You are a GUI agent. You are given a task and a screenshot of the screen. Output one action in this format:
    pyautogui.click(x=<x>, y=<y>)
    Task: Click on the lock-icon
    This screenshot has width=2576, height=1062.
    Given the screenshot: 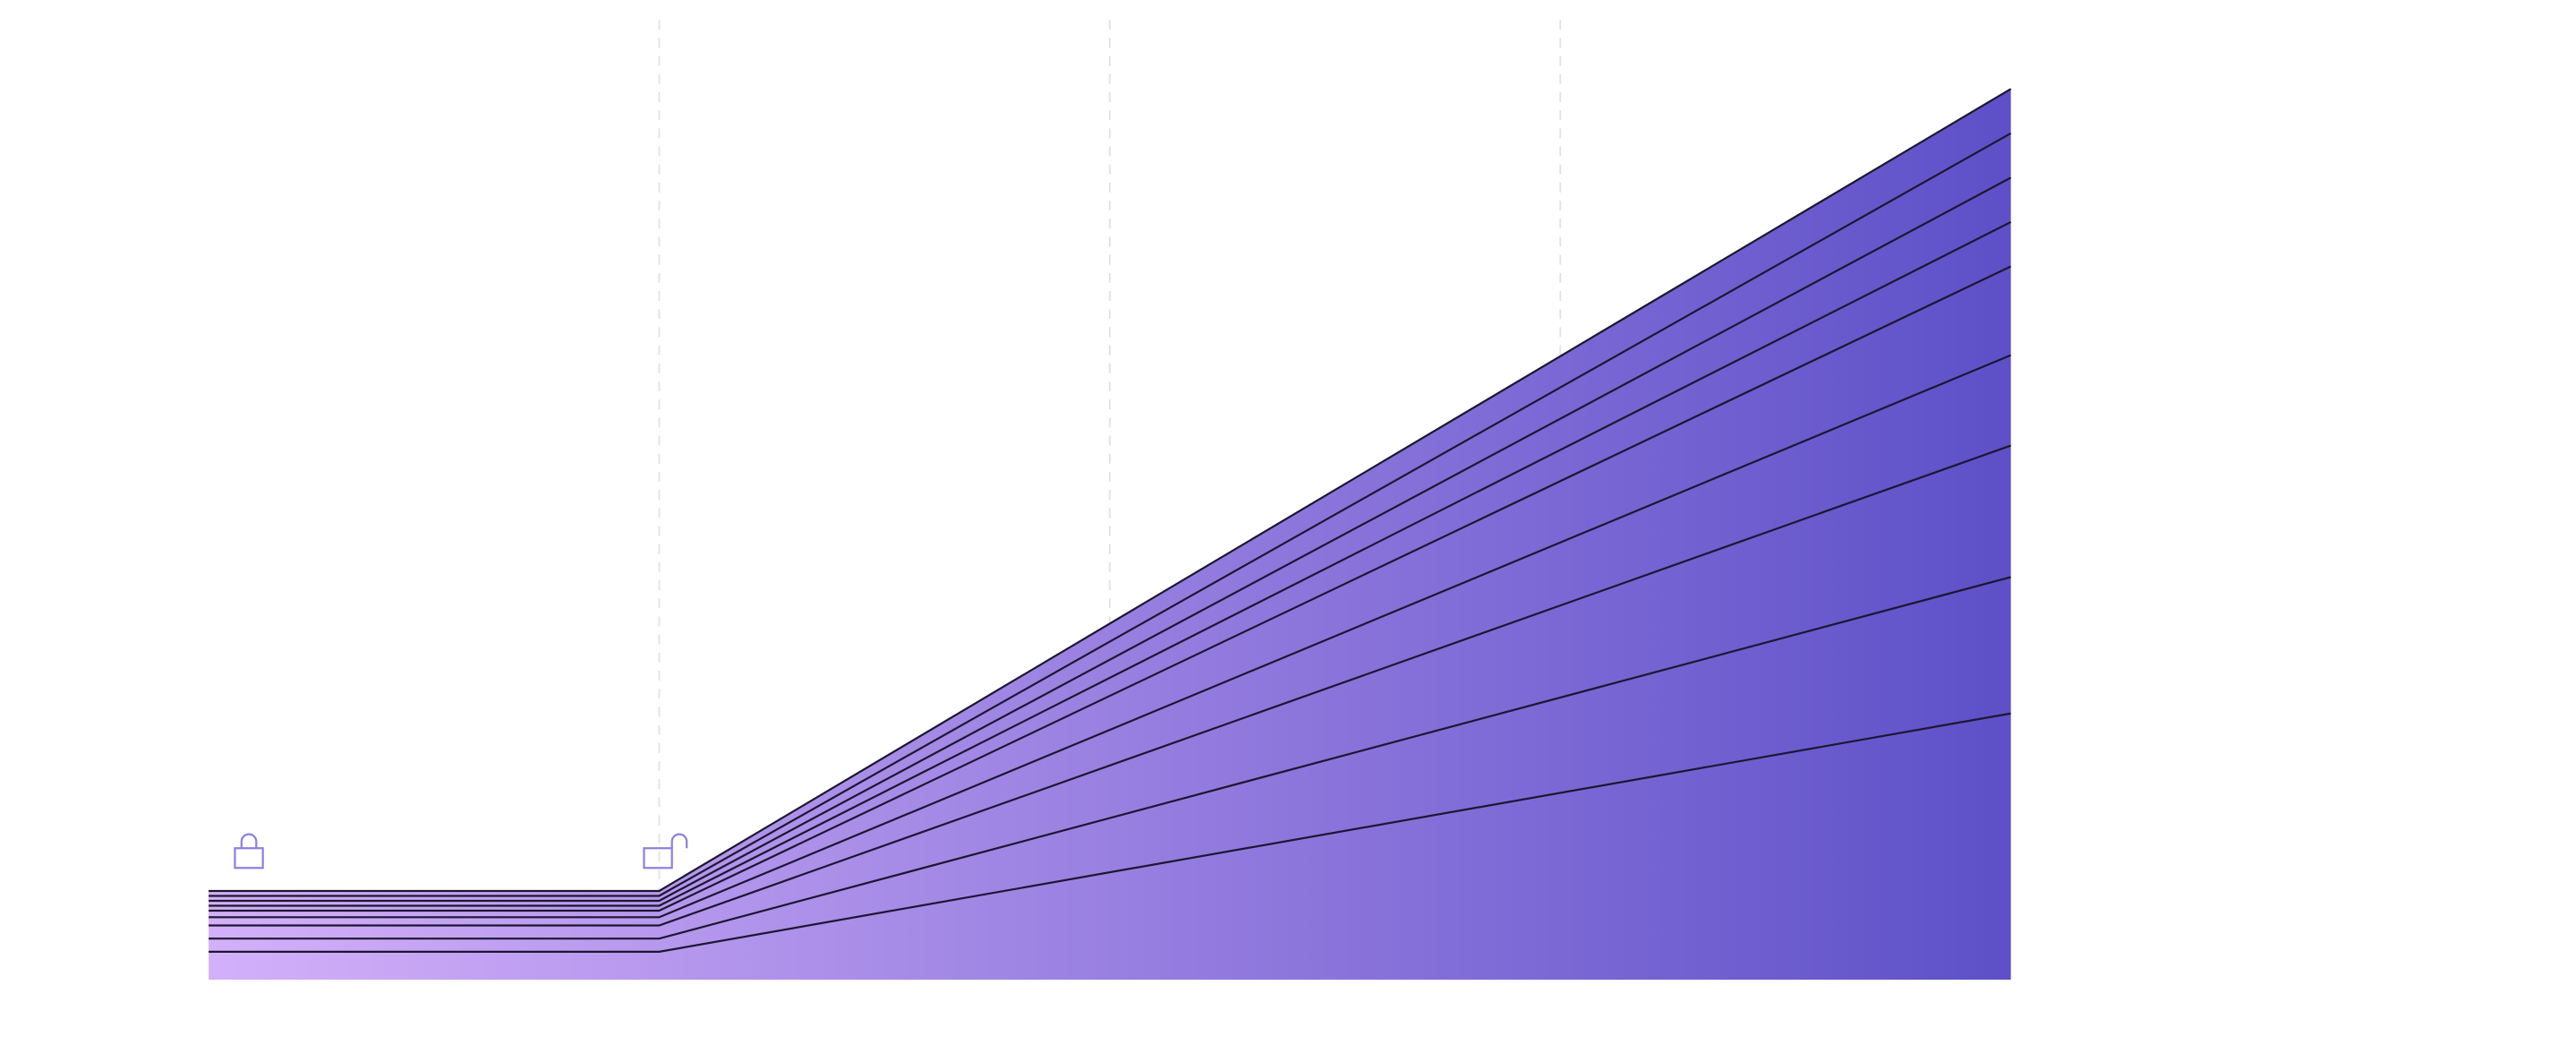 What is the action you would take?
    pyautogui.click(x=249, y=851)
    